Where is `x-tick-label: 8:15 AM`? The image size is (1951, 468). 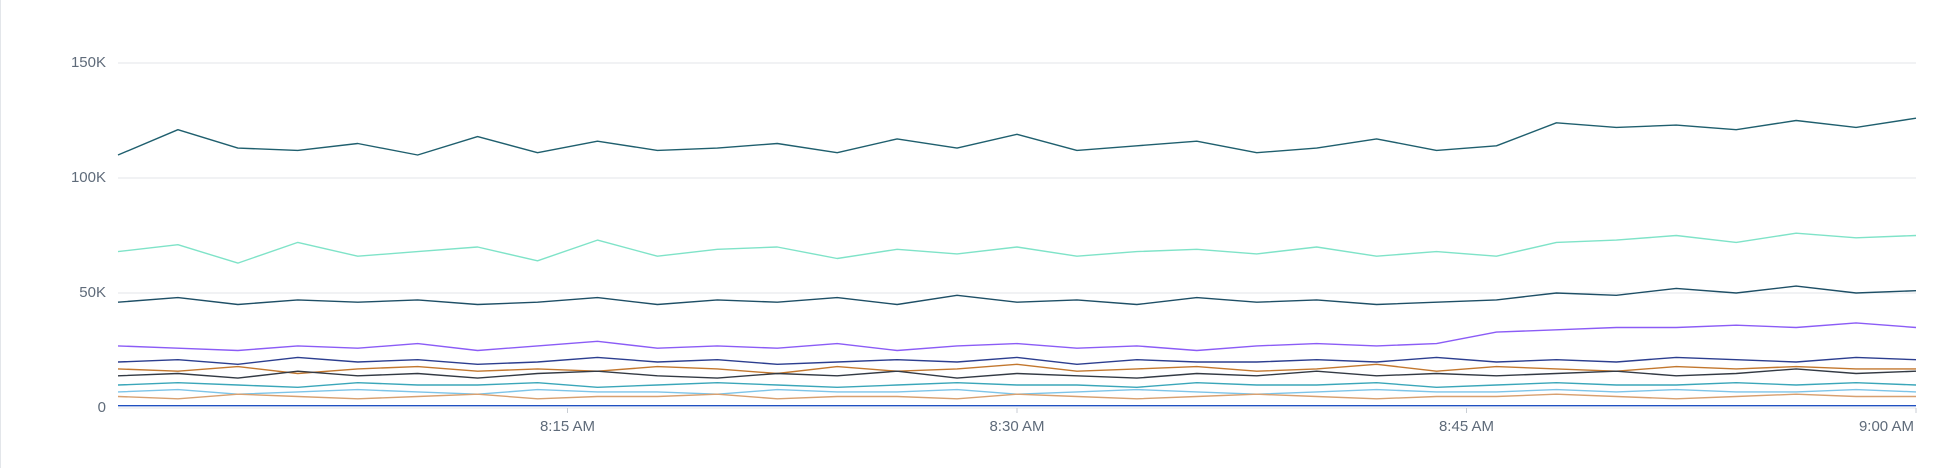 x-tick-label: 8:15 AM is located at coordinates (567, 426).